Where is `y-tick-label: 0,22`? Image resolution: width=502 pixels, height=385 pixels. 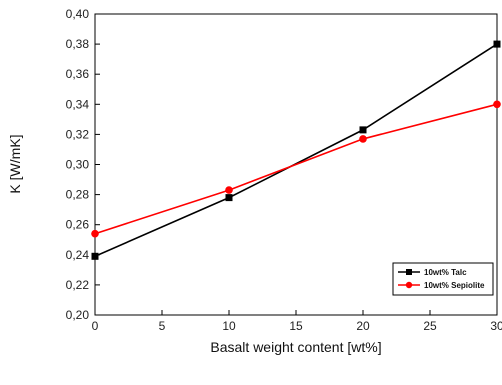
y-tick-label: 0,22 is located at coordinates (78, 285).